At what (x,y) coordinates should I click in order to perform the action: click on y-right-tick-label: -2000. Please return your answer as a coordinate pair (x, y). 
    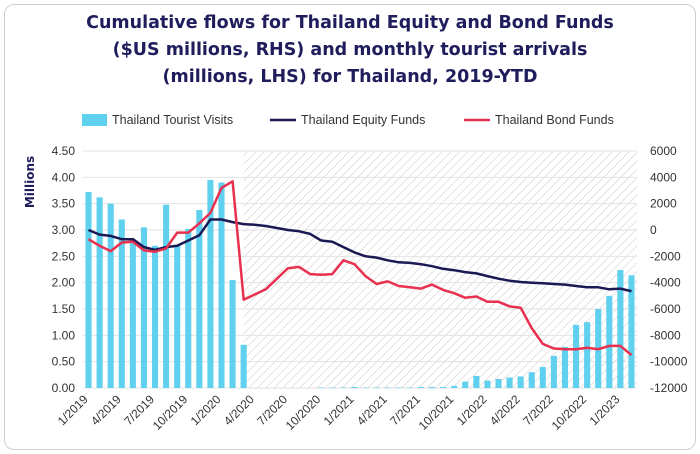
    Looking at the image, I should click on (665, 256).